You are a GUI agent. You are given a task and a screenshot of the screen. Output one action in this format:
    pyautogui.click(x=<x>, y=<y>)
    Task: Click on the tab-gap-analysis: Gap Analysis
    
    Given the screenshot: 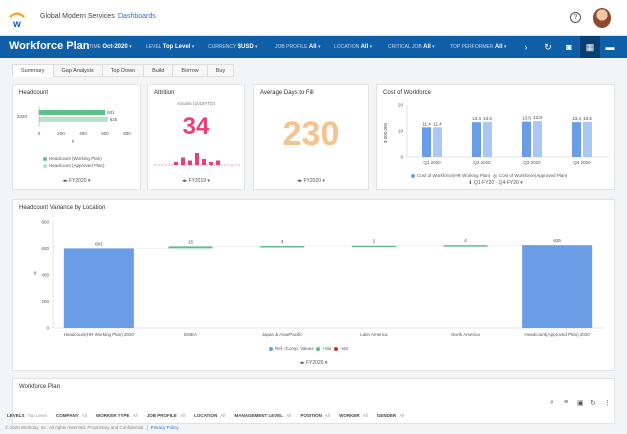 What is the action you would take?
    pyautogui.click(x=77, y=70)
    